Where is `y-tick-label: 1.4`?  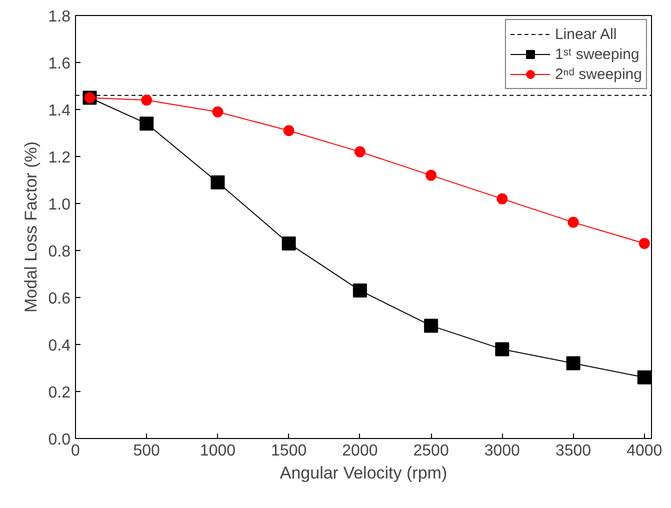
y-tick-label: 1.4 is located at coordinates (59, 111).